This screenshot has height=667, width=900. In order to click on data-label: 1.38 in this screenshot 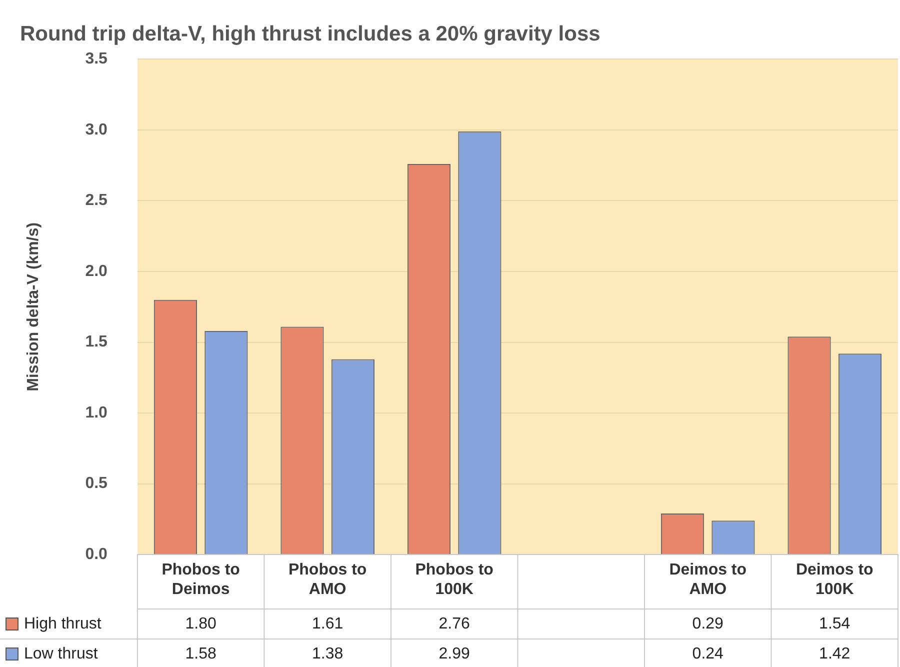, I will do `click(328, 653)`.